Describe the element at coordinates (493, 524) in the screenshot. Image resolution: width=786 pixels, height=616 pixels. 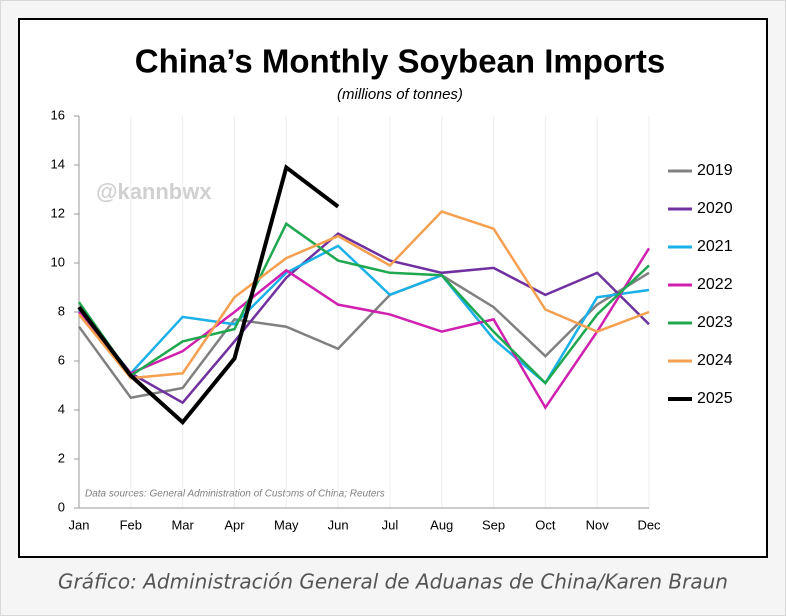
I see `x-tick-label: Sep` at that location.